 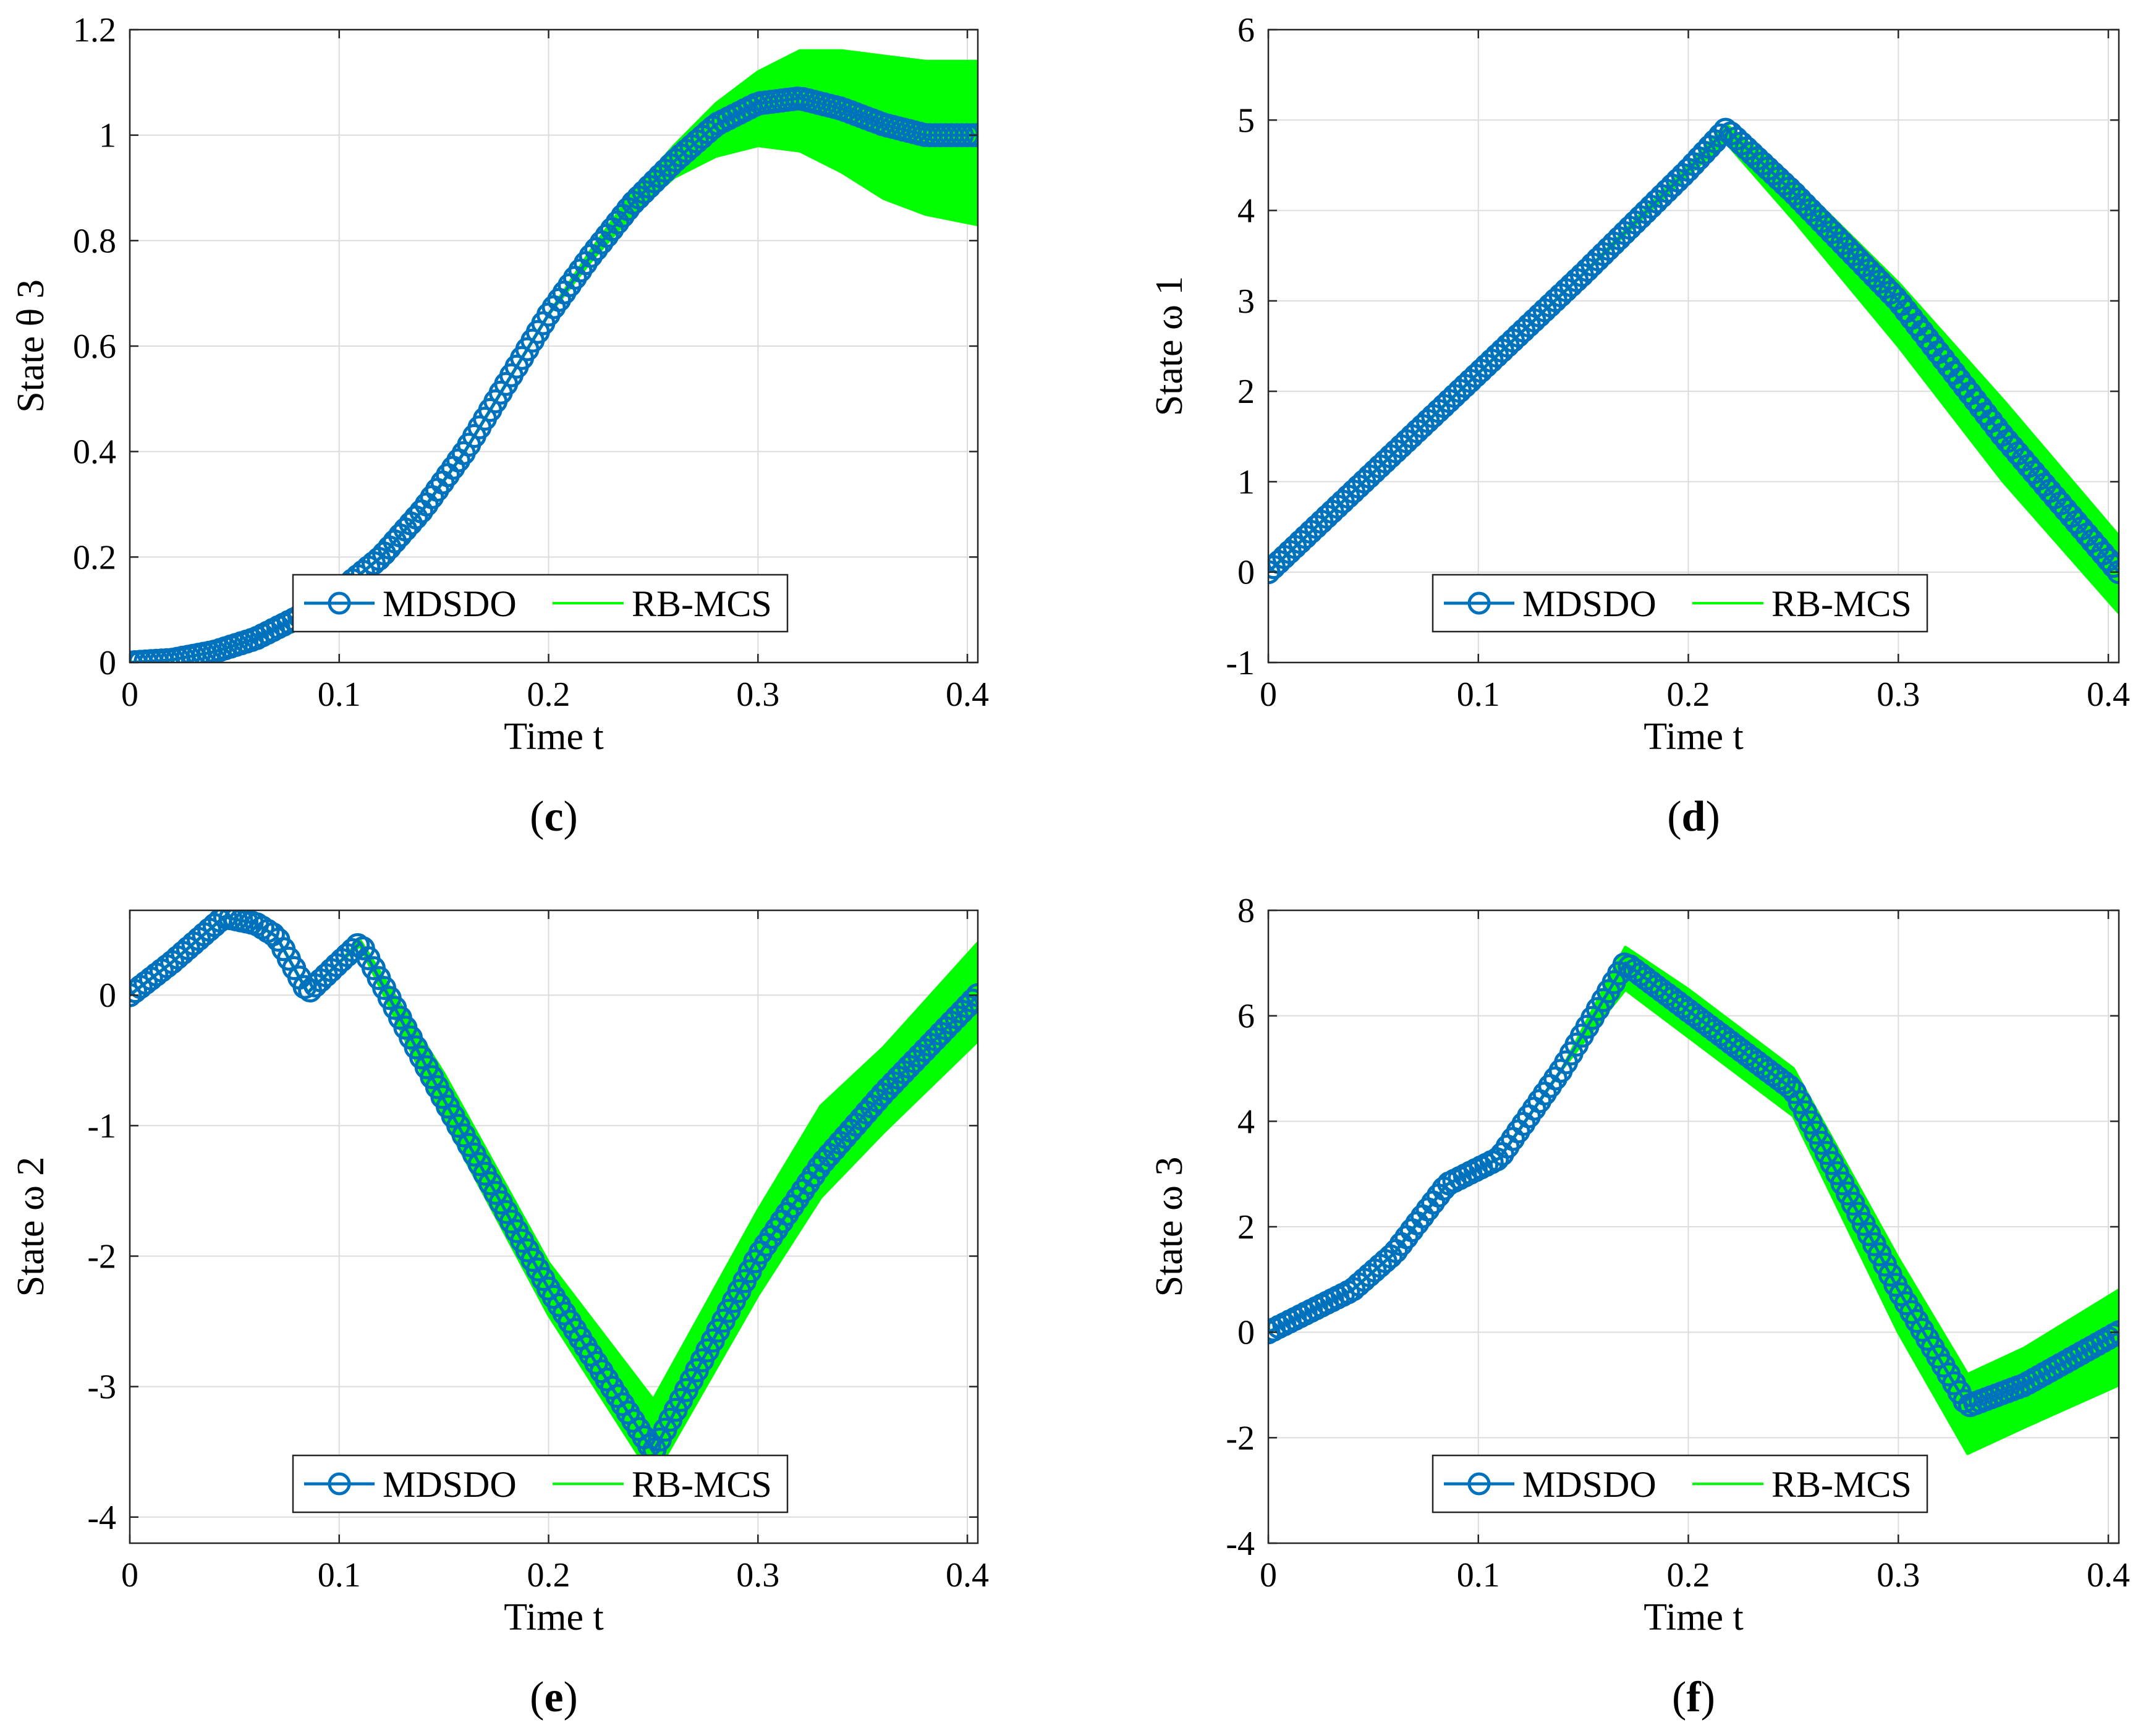 What do you see at coordinates (1246, 301) in the screenshot?
I see `y-tick-label: 3` at bounding box center [1246, 301].